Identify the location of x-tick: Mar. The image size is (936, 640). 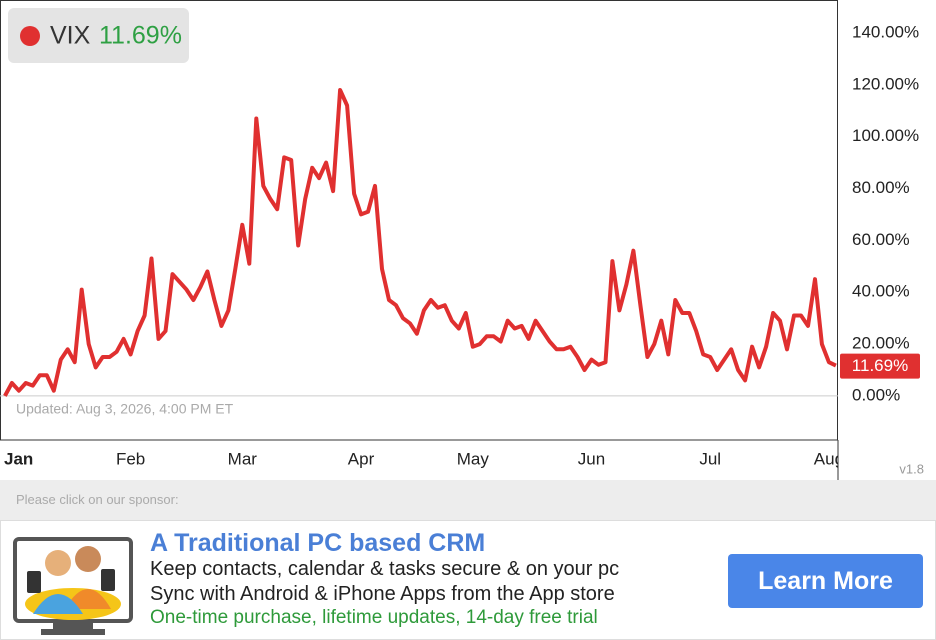
(243, 458).